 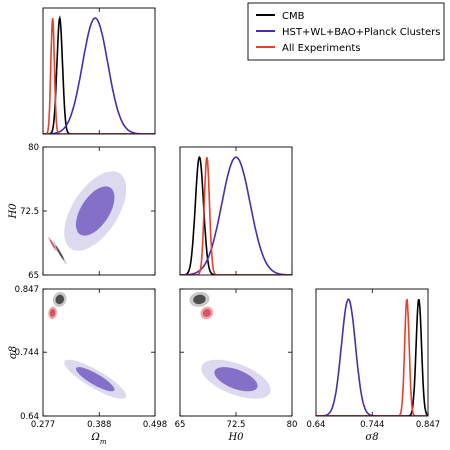 I want to click on contour-om-s8-ytick-label: 0.64, so click(x=29, y=417).